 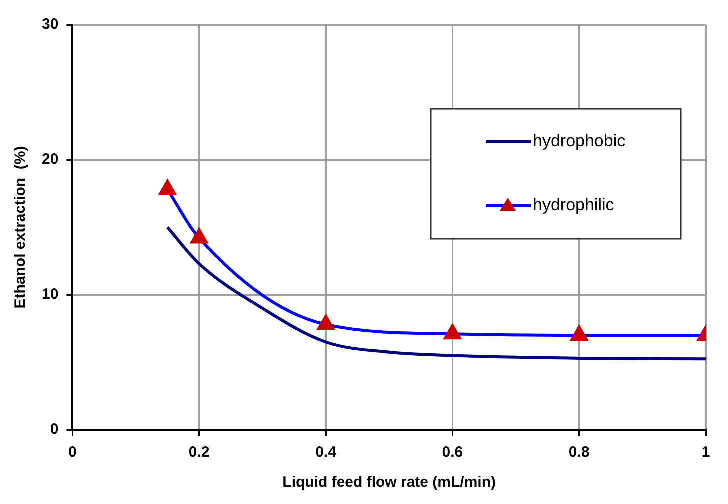 I want to click on y-tick-label: 10, so click(x=50, y=295).